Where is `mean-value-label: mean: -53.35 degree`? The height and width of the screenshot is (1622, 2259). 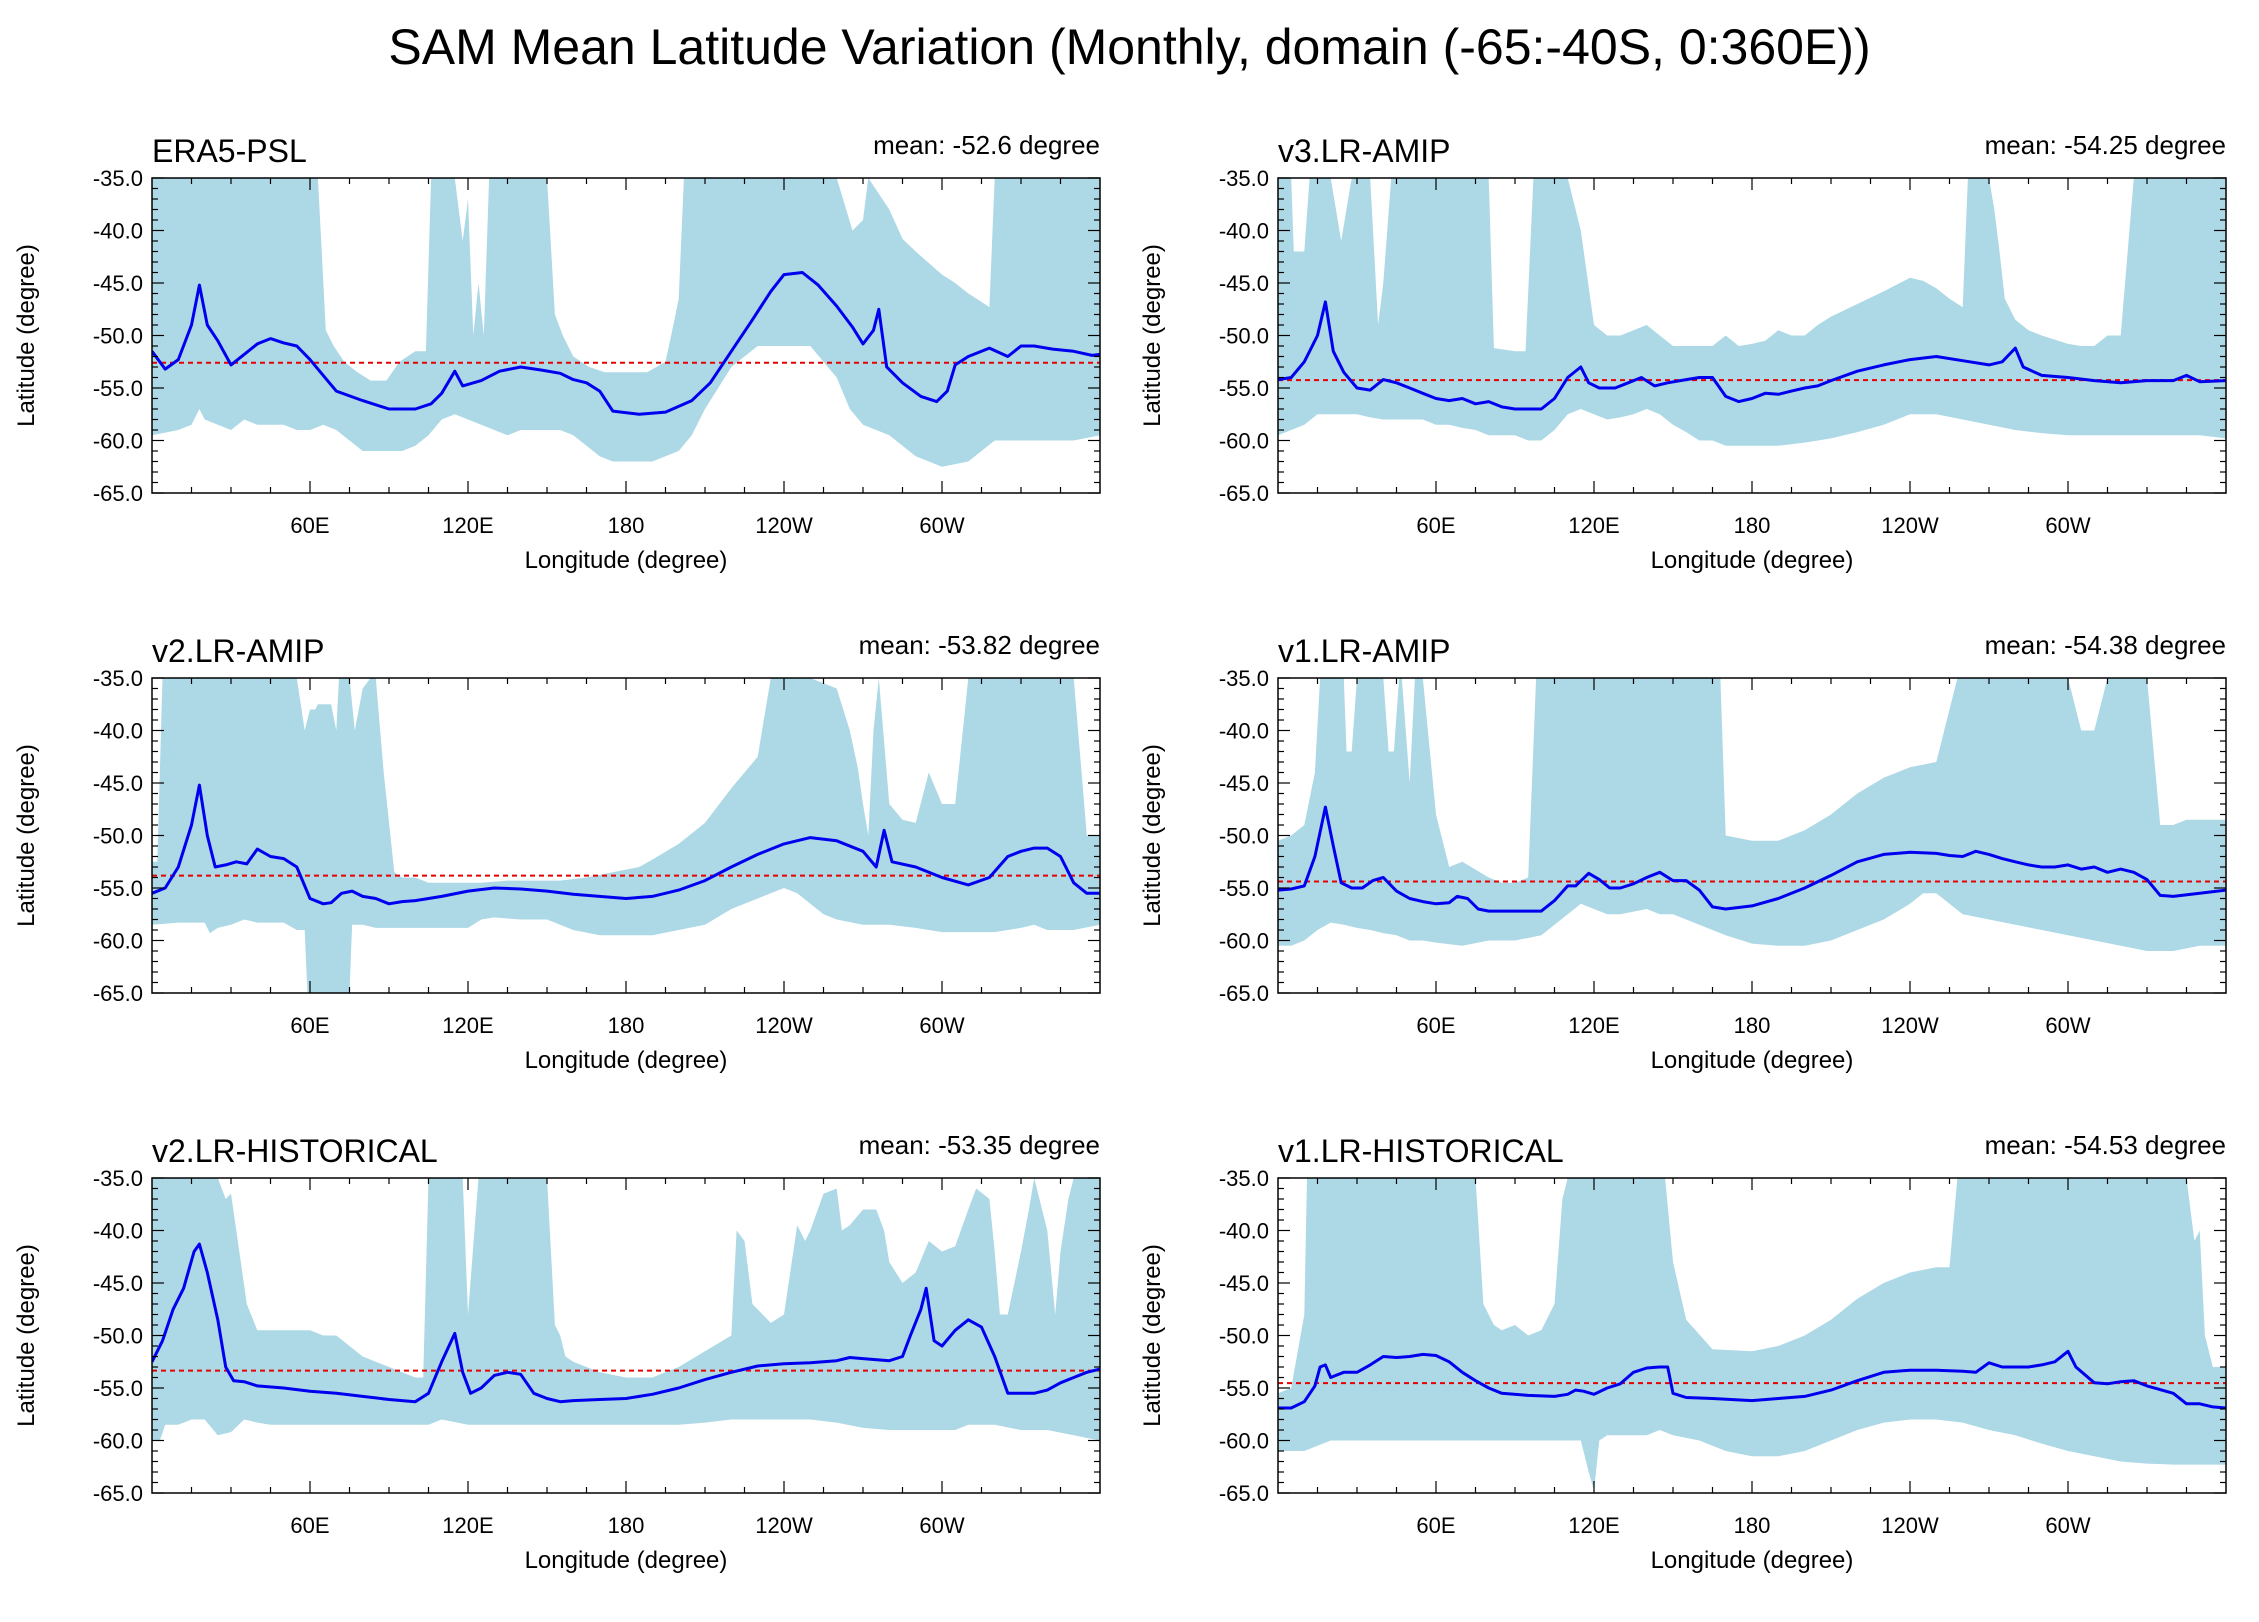 mean-value-label: mean: -53.35 degree is located at coordinates (979, 1145).